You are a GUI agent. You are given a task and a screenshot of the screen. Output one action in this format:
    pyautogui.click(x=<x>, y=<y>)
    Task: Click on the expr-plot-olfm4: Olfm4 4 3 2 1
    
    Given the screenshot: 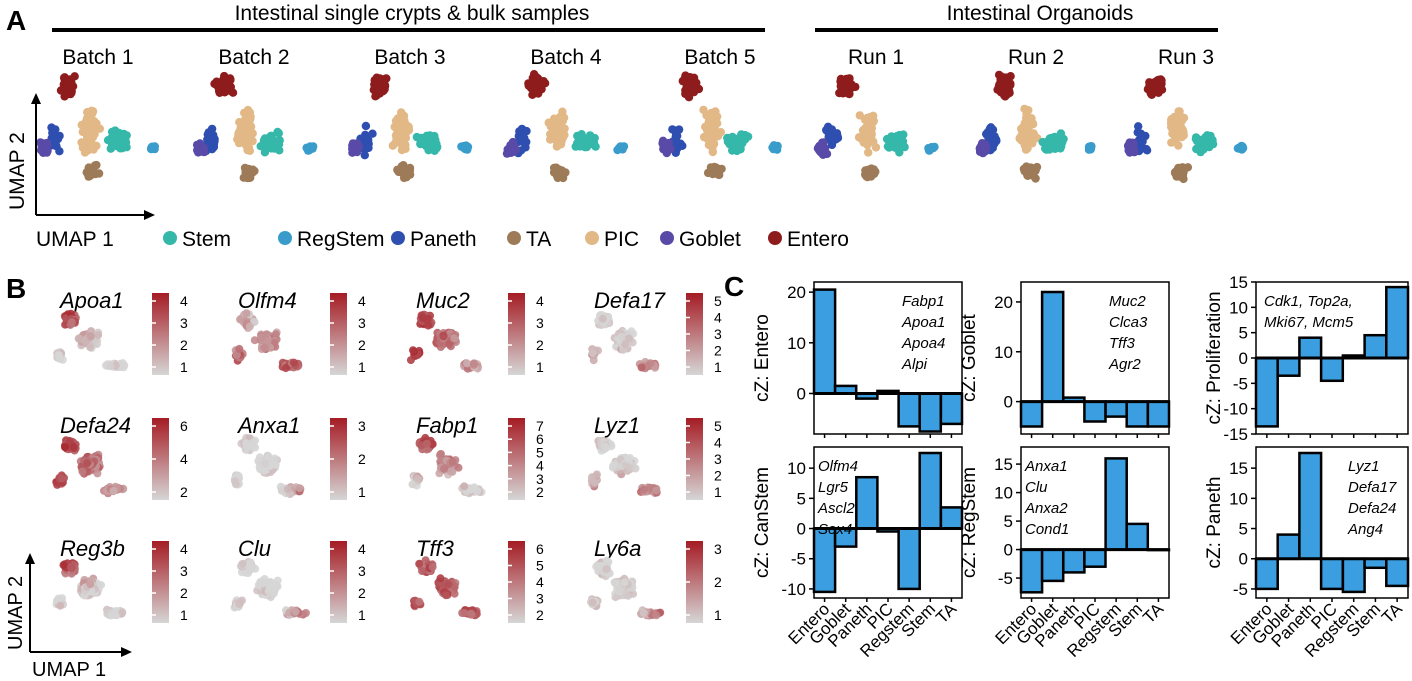 What is the action you would take?
    pyautogui.click(x=298, y=331)
    